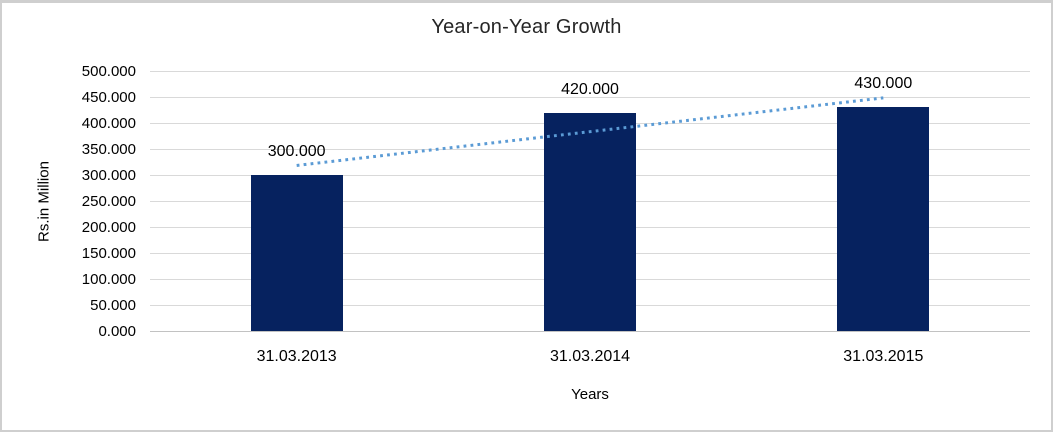  What do you see at coordinates (296, 151) in the screenshot?
I see `data-label: 300.000` at bounding box center [296, 151].